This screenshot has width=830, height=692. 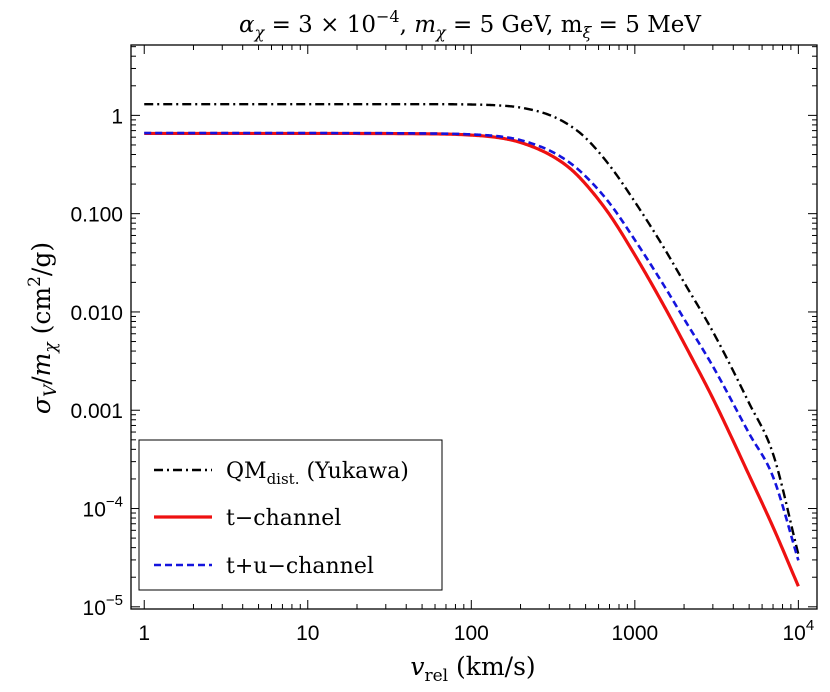 I want to click on legend-label-t: t−channel, so click(x=283, y=518).